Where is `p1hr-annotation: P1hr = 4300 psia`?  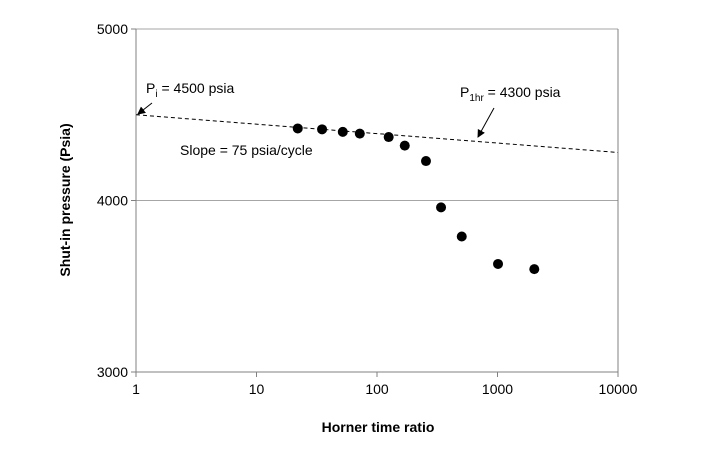 p1hr-annotation: P1hr = 4300 psia is located at coordinates (510, 94).